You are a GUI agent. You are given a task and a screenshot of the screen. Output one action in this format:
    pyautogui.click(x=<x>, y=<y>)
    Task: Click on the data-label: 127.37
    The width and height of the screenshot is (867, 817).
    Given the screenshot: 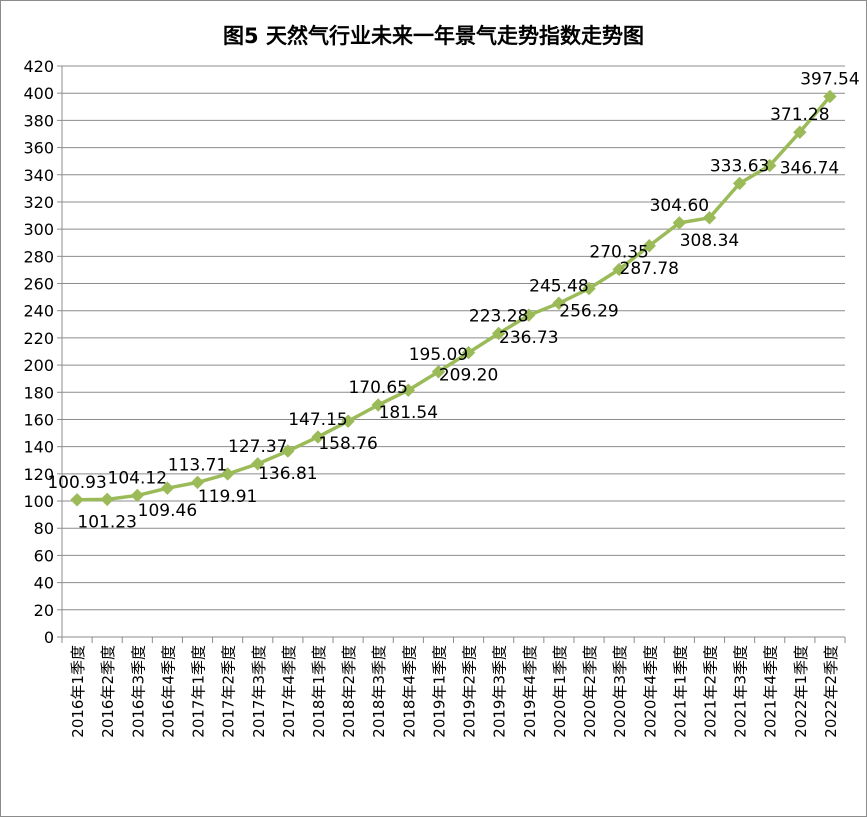 What is the action you would take?
    pyautogui.click(x=257, y=447)
    